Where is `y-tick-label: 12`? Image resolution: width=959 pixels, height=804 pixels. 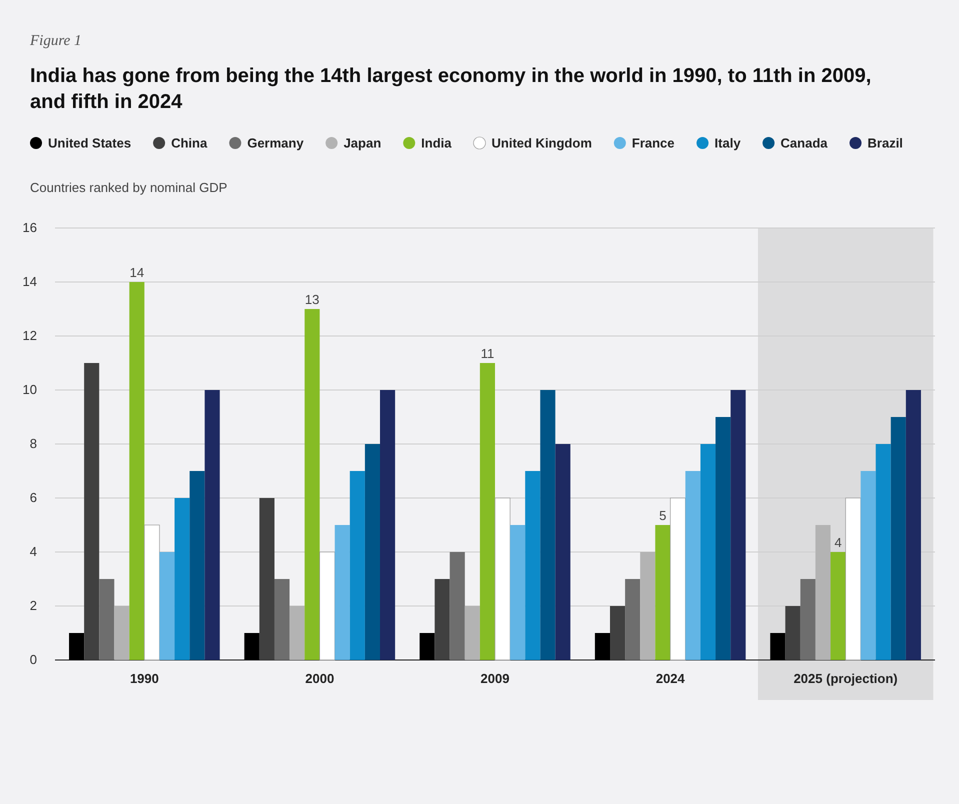 y-tick-label: 12 is located at coordinates (29, 336).